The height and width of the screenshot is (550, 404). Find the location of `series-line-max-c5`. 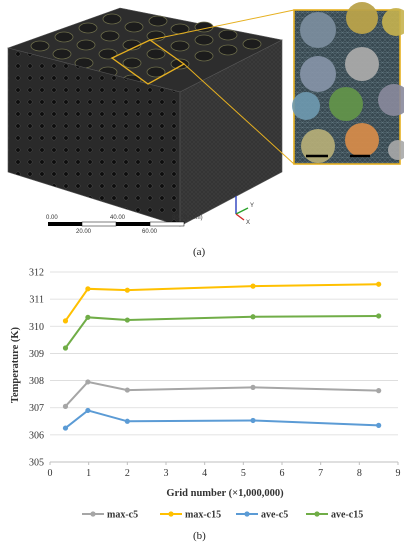

series-line-max-c5 is located at coordinates (221, 394).